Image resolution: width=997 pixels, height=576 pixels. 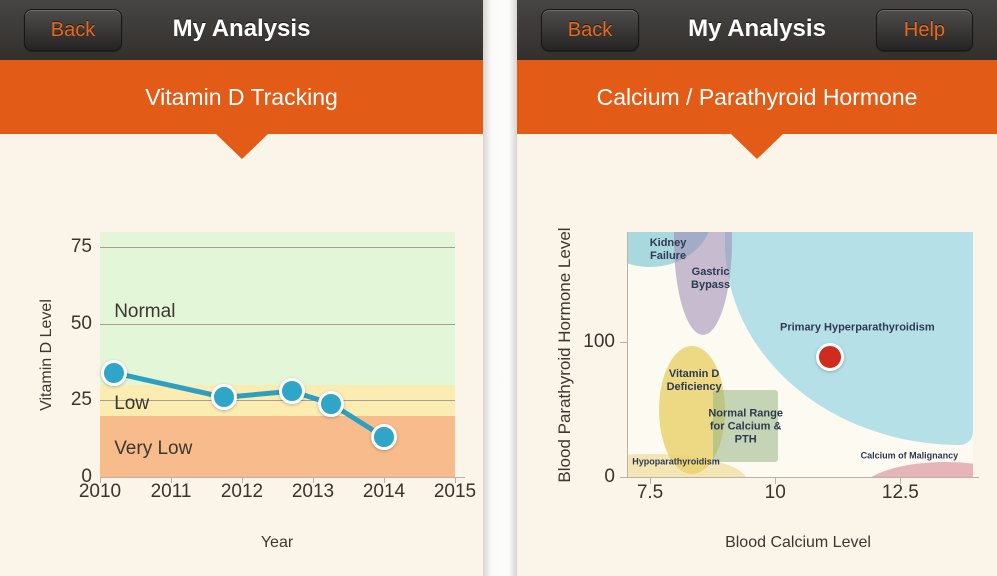 I want to click on zone-normal, so click(x=277, y=309).